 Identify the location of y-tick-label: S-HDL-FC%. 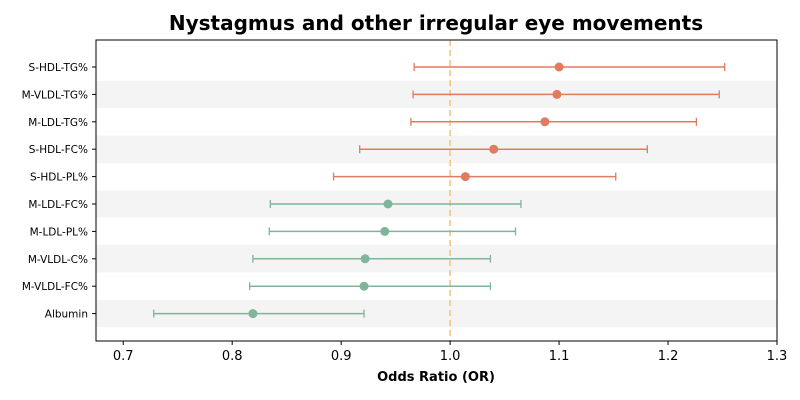
(58, 150).